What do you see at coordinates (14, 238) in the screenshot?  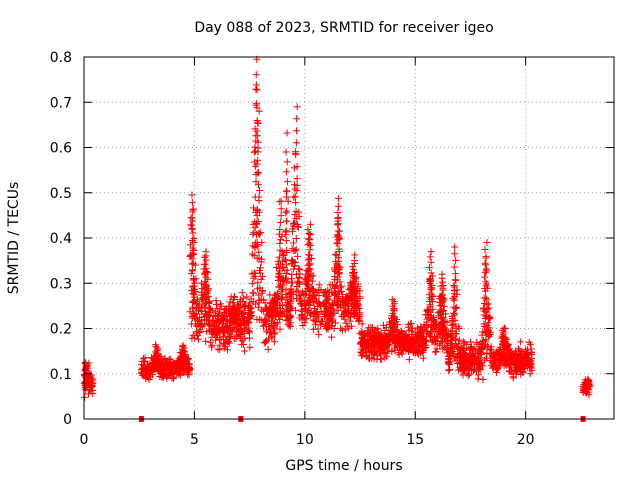 I see `y-axis-label: SRMTID / TECUs` at bounding box center [14, 238].